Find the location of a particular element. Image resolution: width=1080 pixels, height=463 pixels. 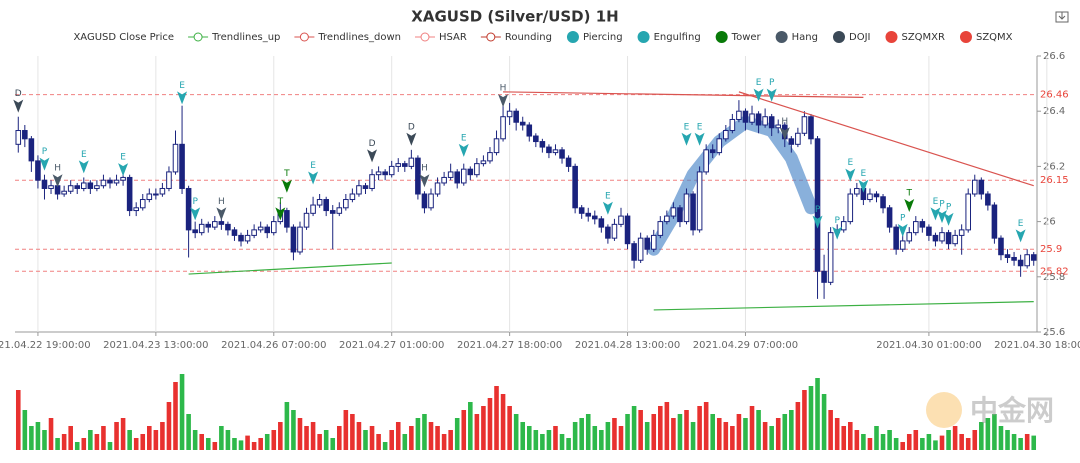

legend-item: Engulfing is located at coordinates (669, 37).